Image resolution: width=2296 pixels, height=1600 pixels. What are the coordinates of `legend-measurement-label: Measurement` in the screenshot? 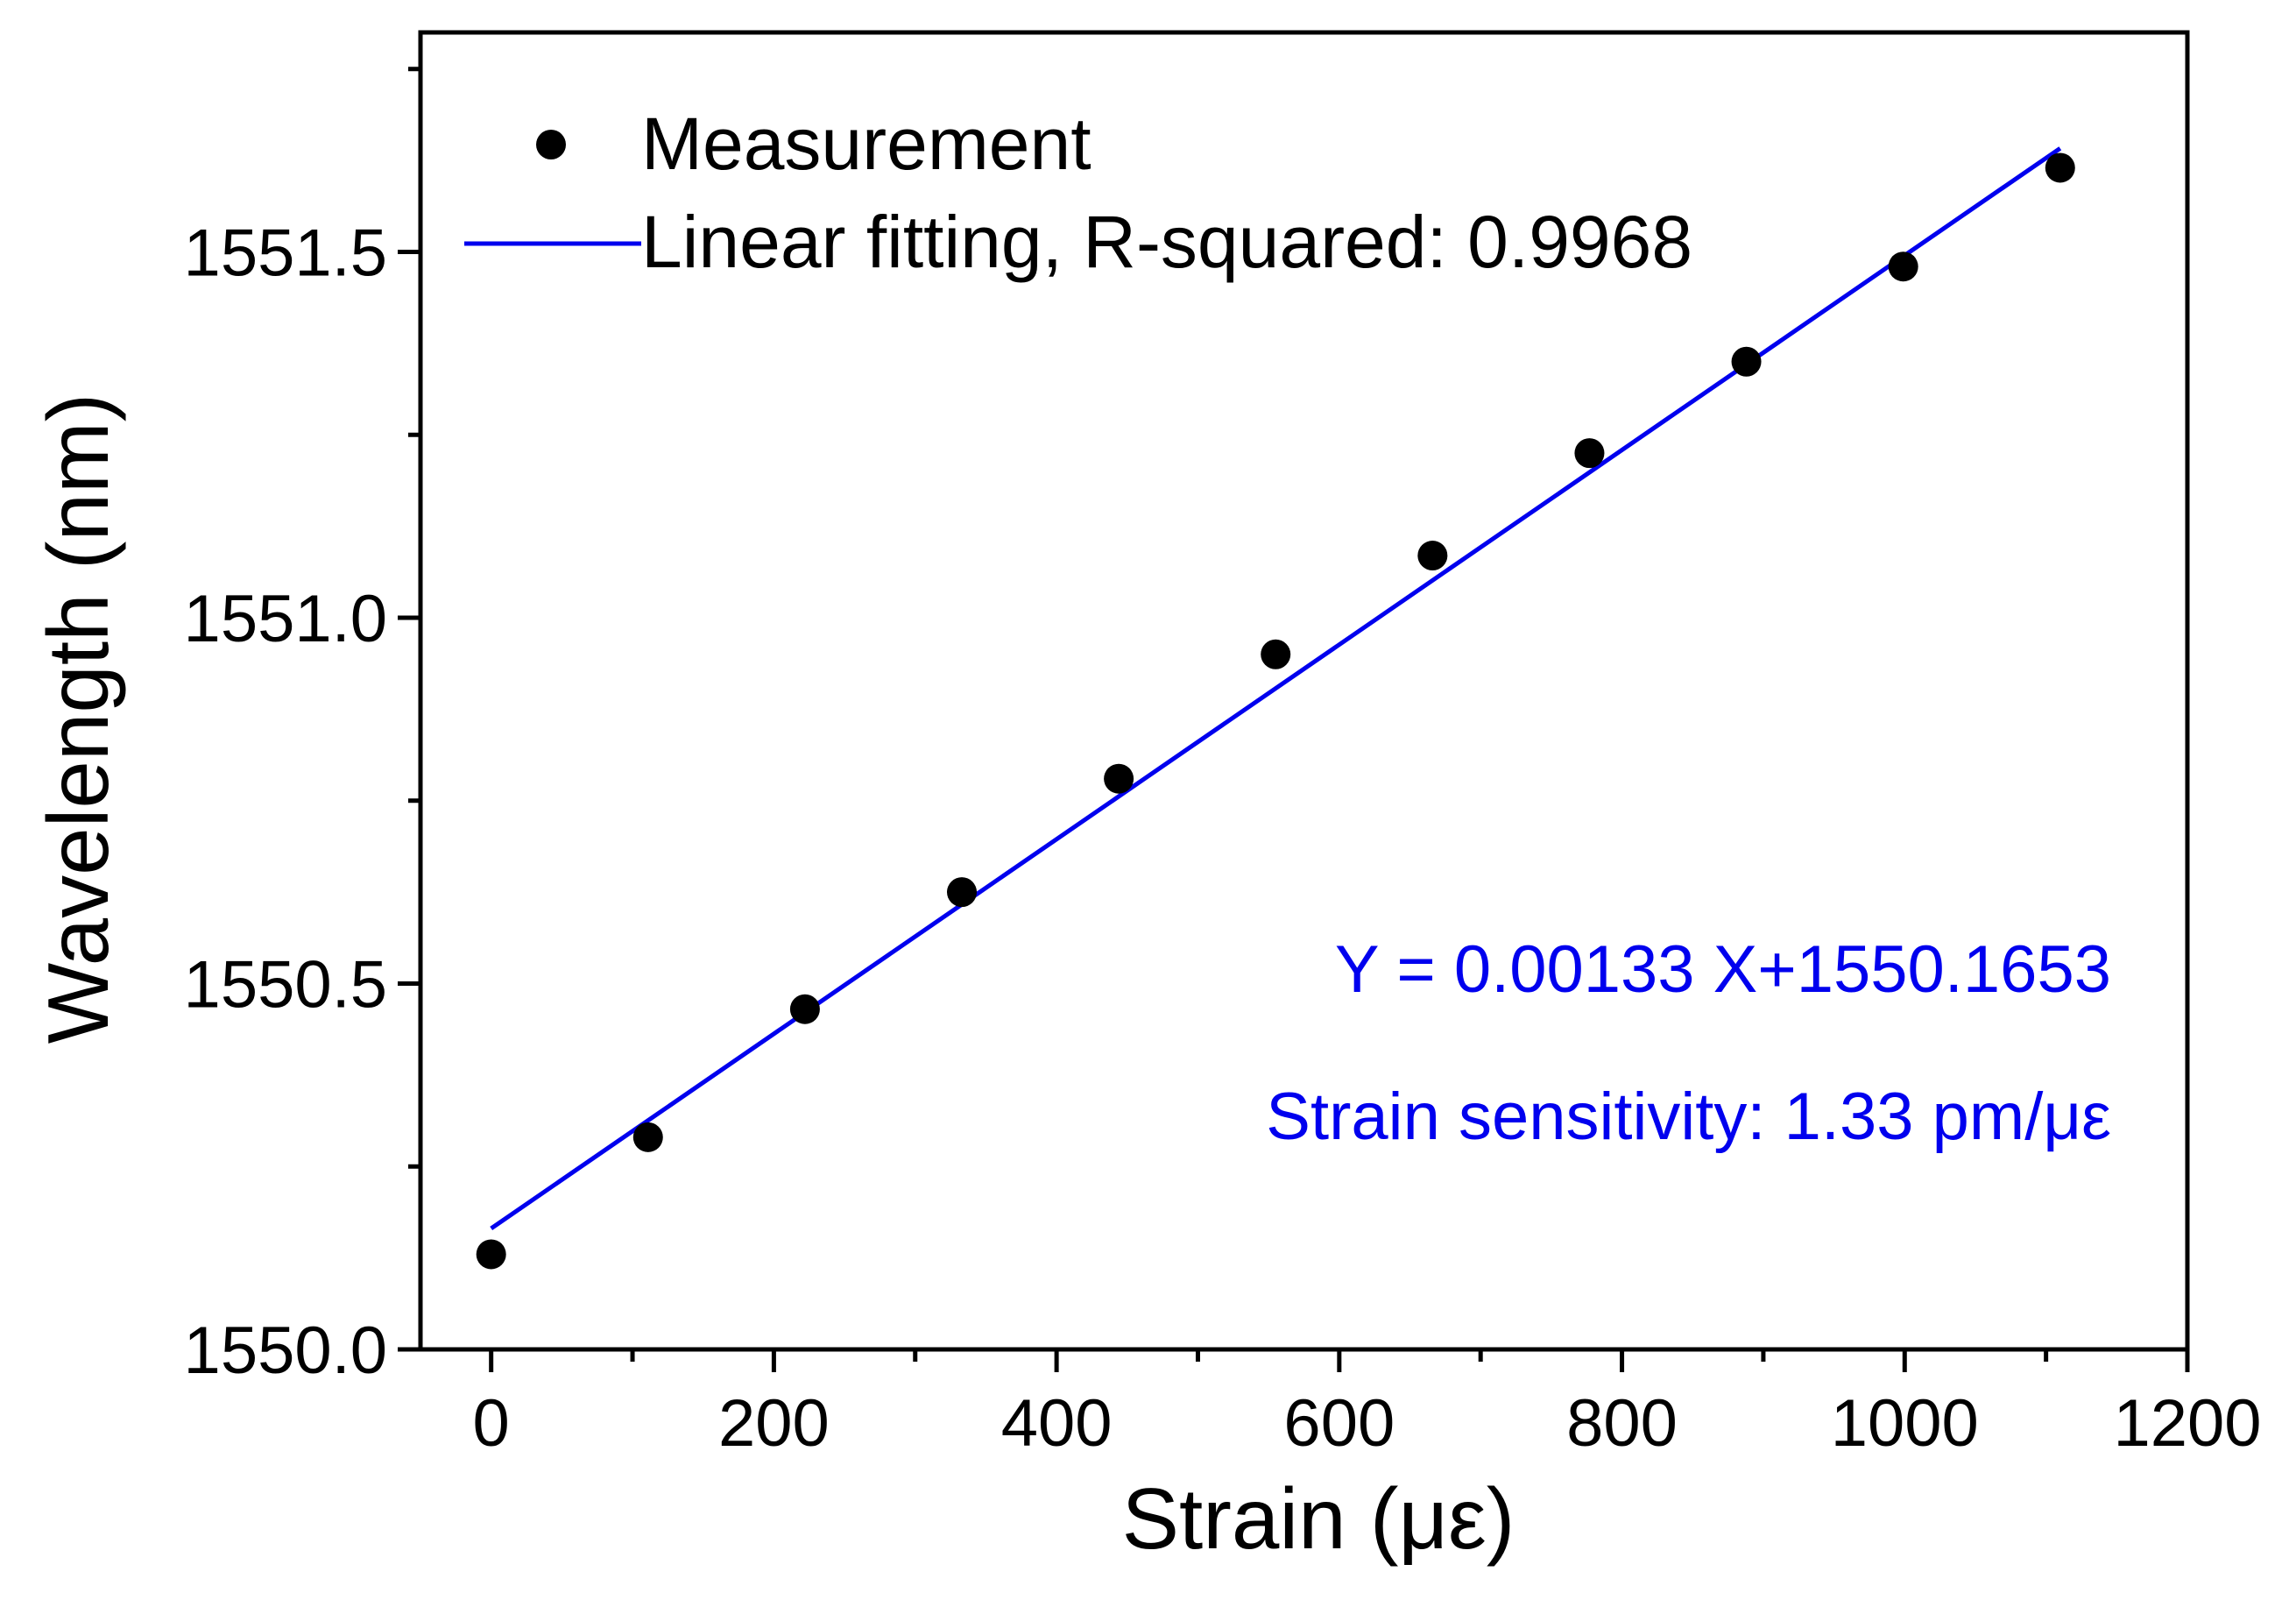 It's located at (866, 144).